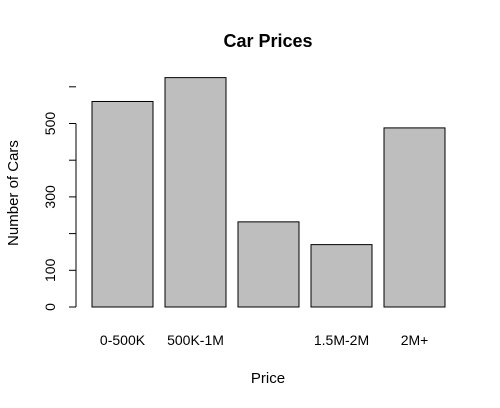 Image resolution: width=500 pixels, height=408 pixels. I want to click on chart-title: Car Prices, so click(267, 41).